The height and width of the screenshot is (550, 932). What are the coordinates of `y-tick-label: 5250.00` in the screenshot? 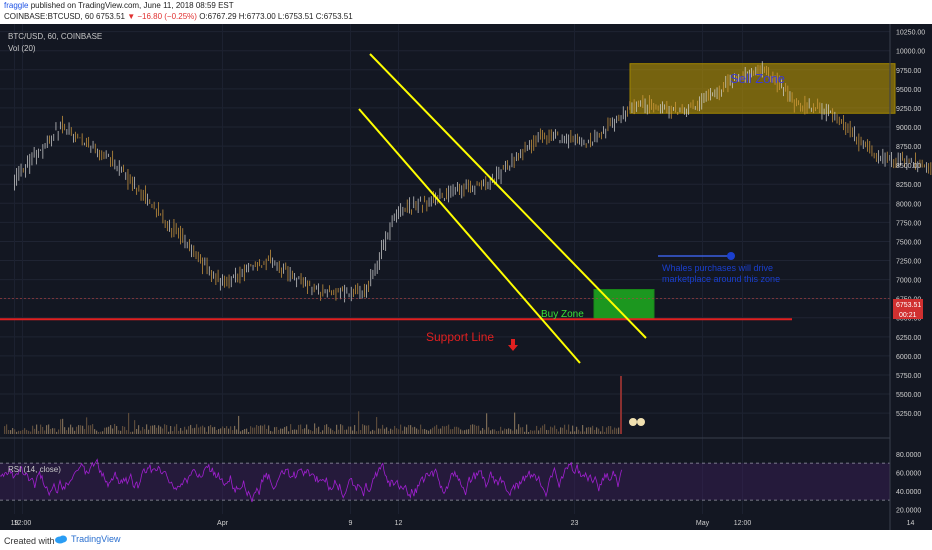 It's located at (908, 414).